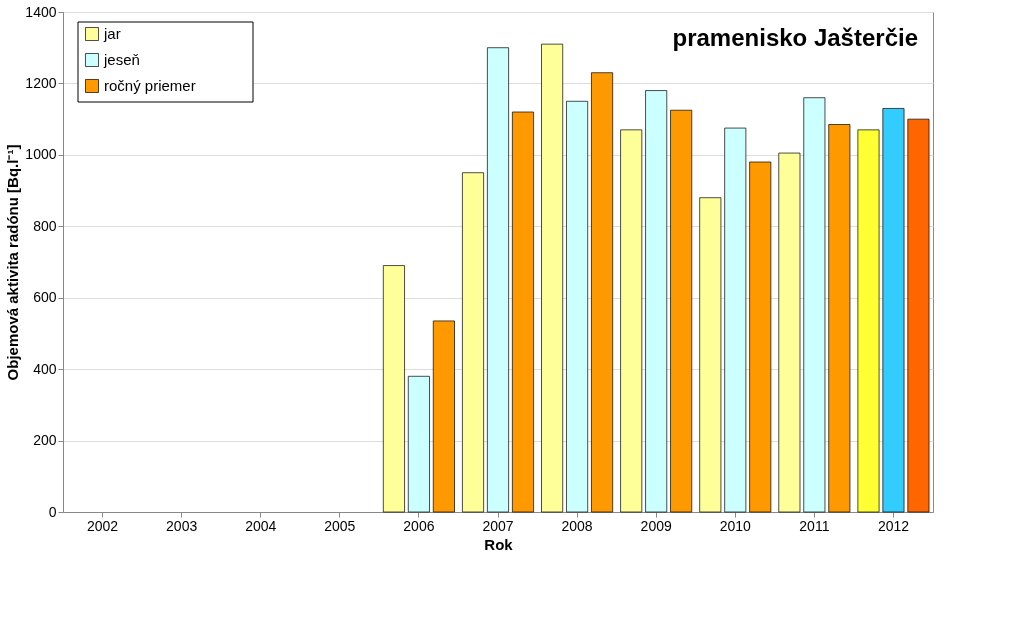 This screenshot has height=624, width=1025. I want to click on y-tick-label: 1000, so click(41, 154).